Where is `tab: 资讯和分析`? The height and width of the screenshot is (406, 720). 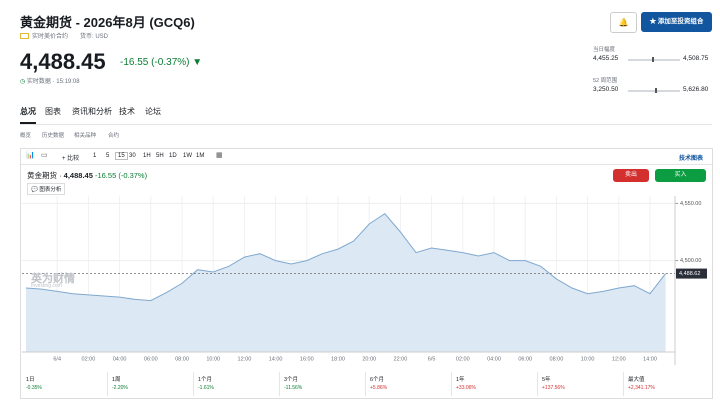 tab: 资讯和分析 is located at coordinates (92, 111).